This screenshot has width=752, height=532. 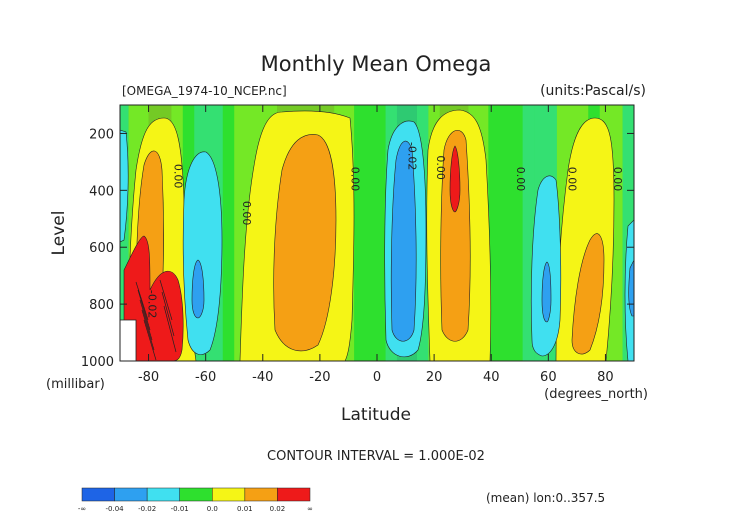 I want to click on colorbar-label-4: 0.0, so click(x=212, y=509).